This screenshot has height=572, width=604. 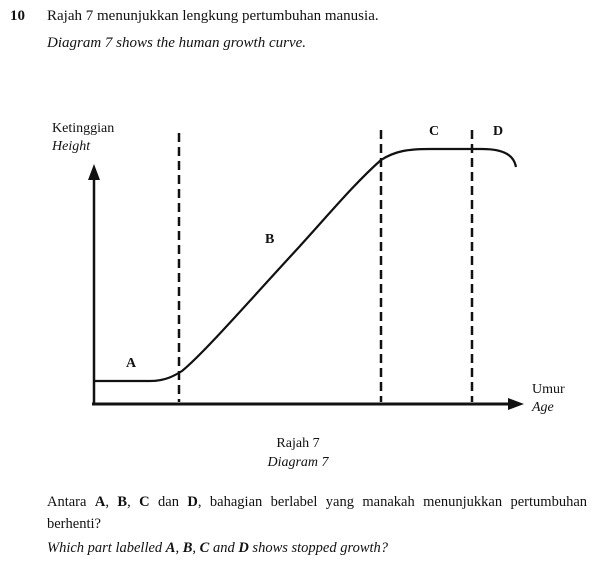 What do you see at coordinates (516, 404) in the screenshot?
I see `x-axis-arrow` at bounding box center [516, 404].